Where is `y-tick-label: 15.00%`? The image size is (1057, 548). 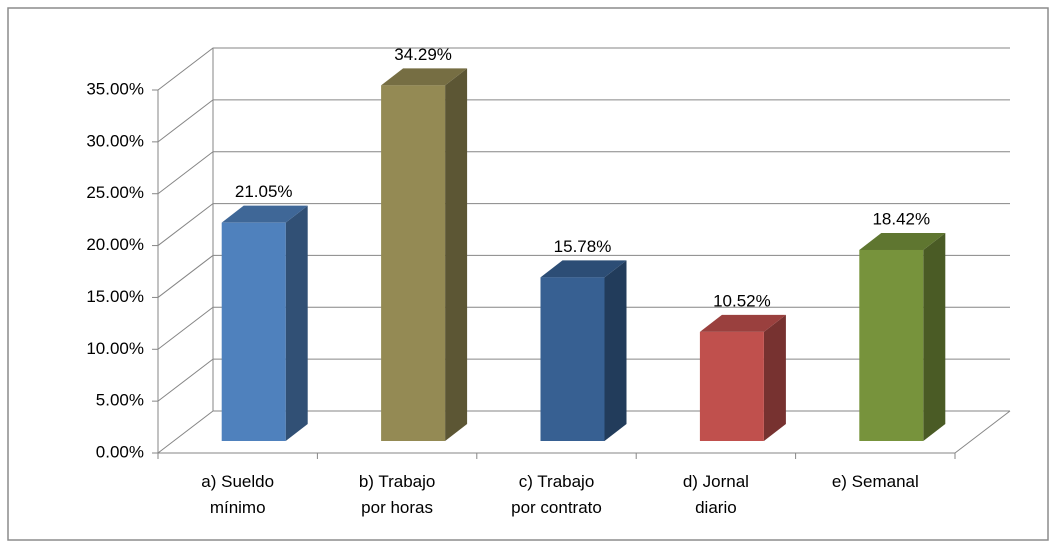
y-tick-label: 15.00% is located at coordinates (115, 296).